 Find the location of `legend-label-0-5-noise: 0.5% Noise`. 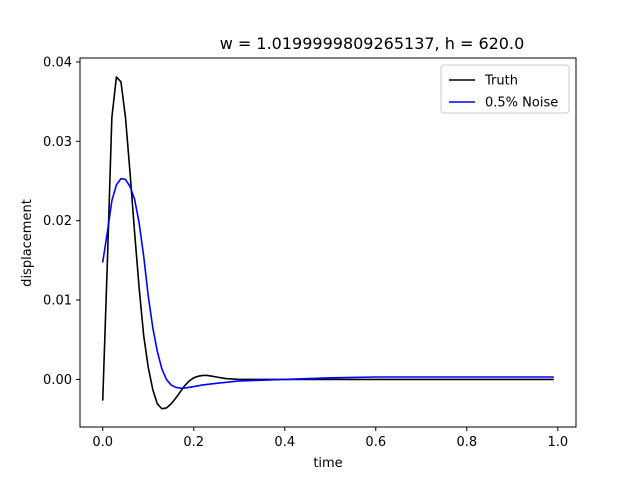

legend-label-0-5-noise: 0.5% Noise is located at coordinates (521, 103).